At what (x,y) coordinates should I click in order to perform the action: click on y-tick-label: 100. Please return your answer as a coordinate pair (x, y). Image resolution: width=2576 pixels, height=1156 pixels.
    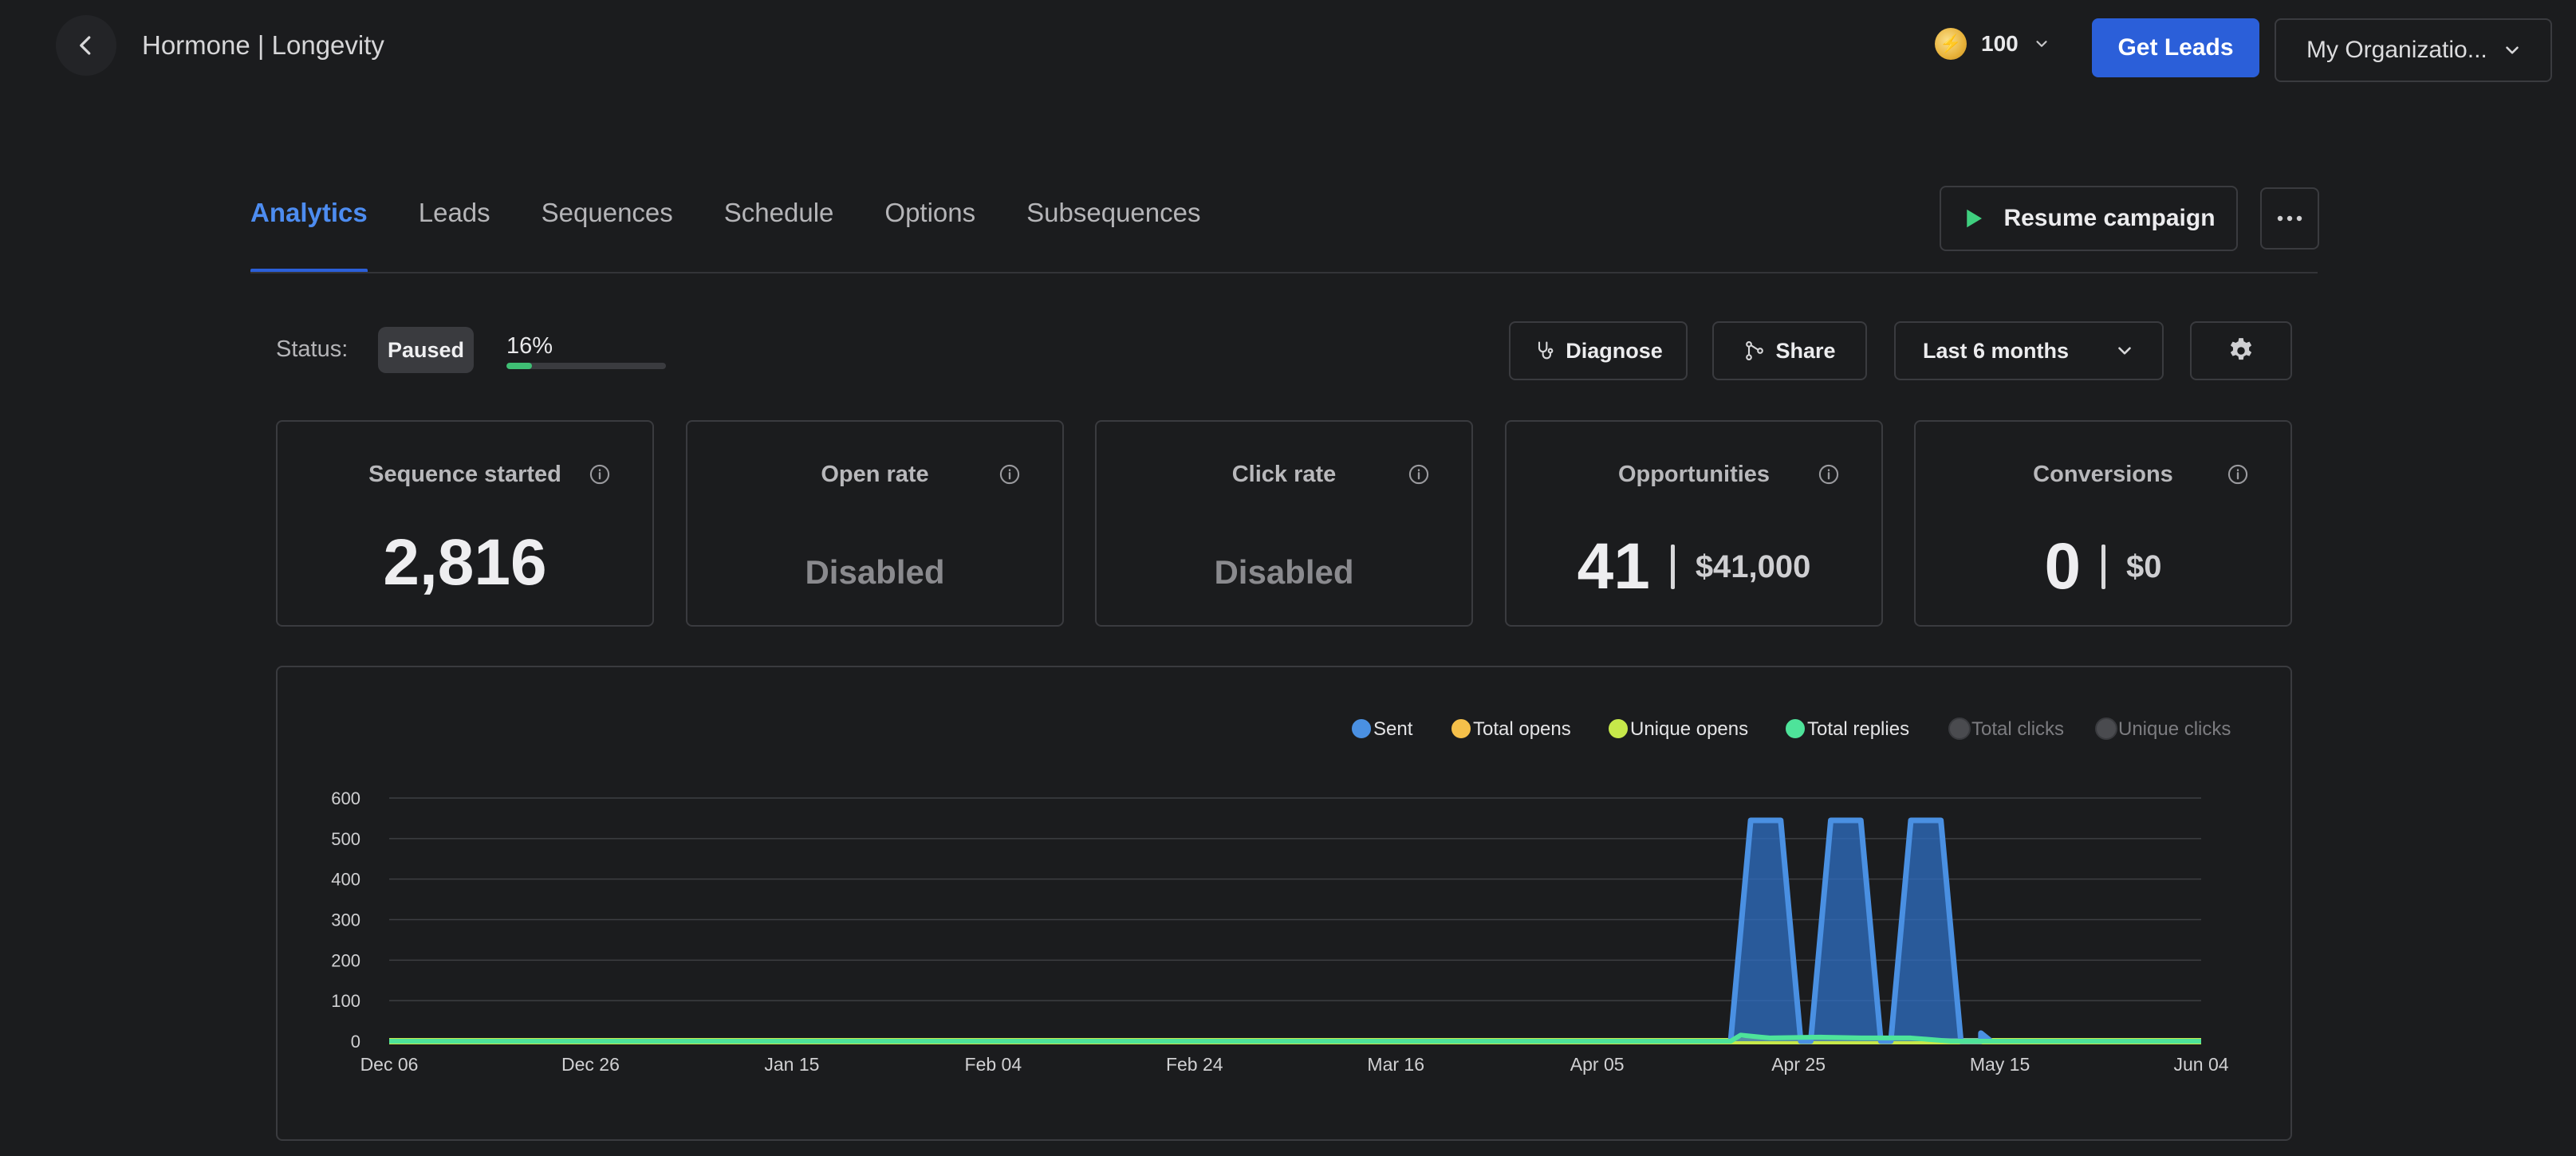
    Looking at the image, I should click on (345, 1001).